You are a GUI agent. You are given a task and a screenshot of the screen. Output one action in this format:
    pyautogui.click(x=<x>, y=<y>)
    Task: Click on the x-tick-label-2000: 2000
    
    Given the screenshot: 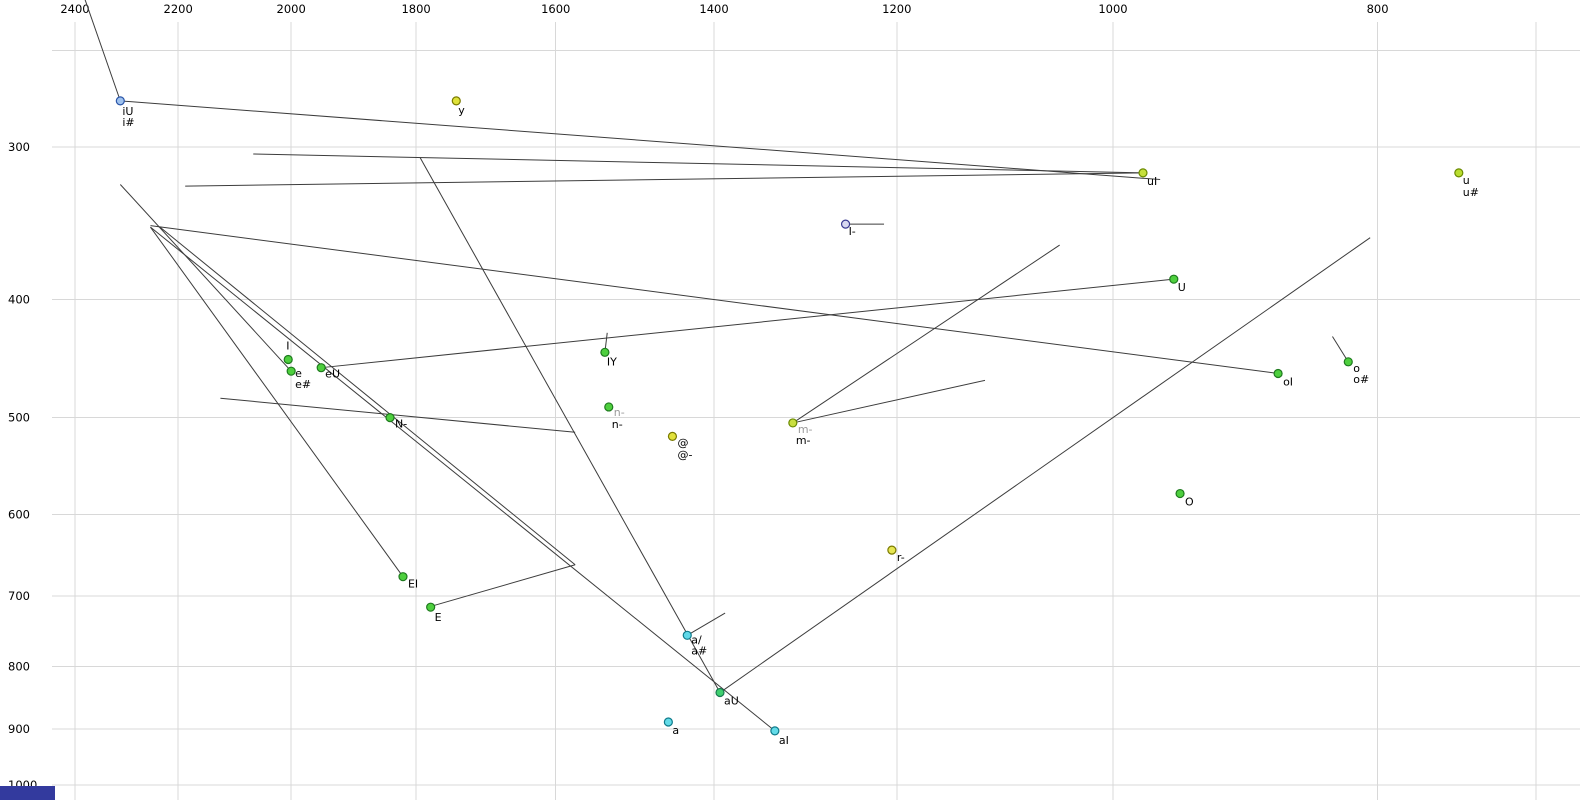 What is the action you would take?
    pyautogui.click(x=291, y=9)
    